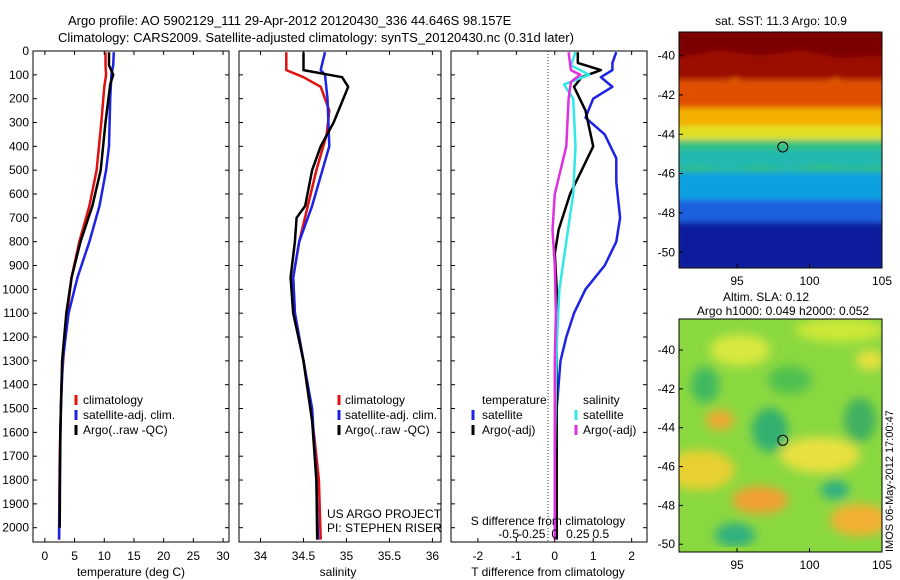 The width and height of the screenshot is (900, 580). What do you see at coordinates (578, 534) in the screenshot?
I see `s-tick-label: 0.25` at bounding box center [578, 534].